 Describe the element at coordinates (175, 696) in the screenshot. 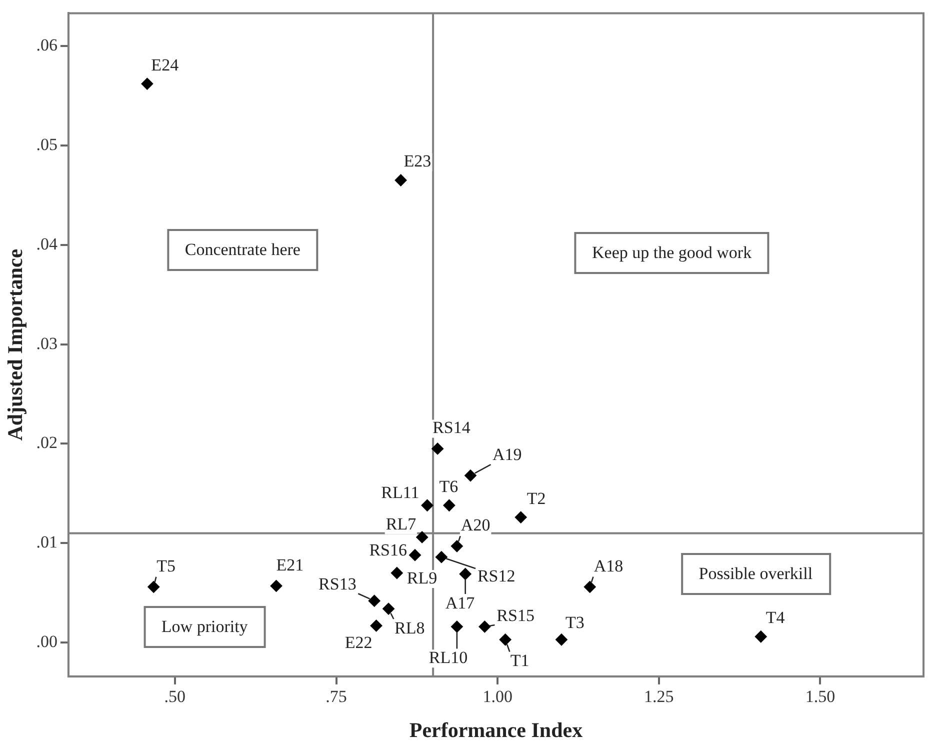

I see `x-tick-label: .50` at that location.